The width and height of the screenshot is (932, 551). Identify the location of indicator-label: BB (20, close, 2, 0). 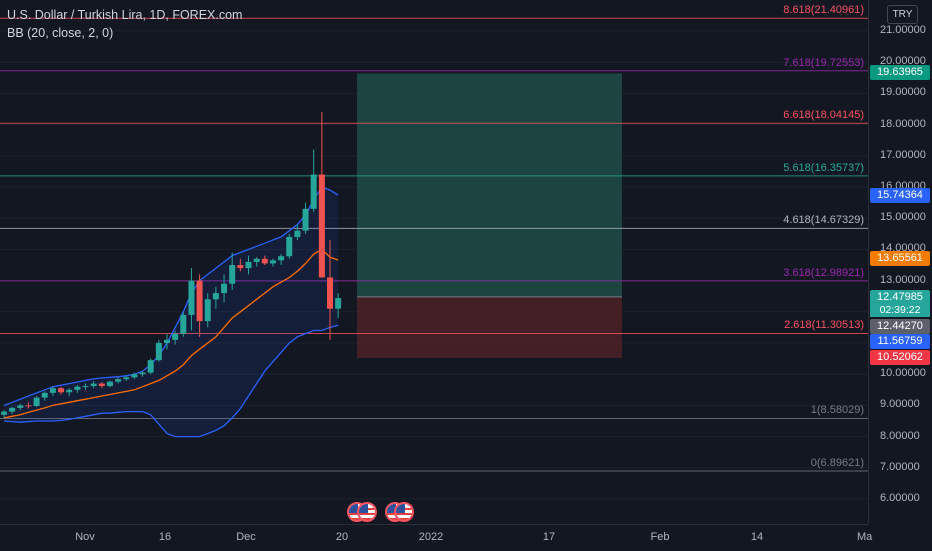
(60, 33).